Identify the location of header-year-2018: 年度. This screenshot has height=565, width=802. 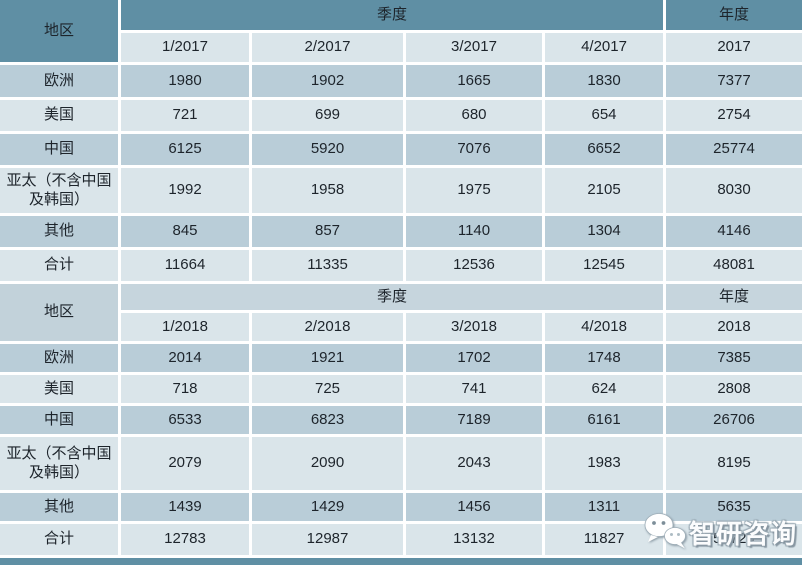
(734, 298).